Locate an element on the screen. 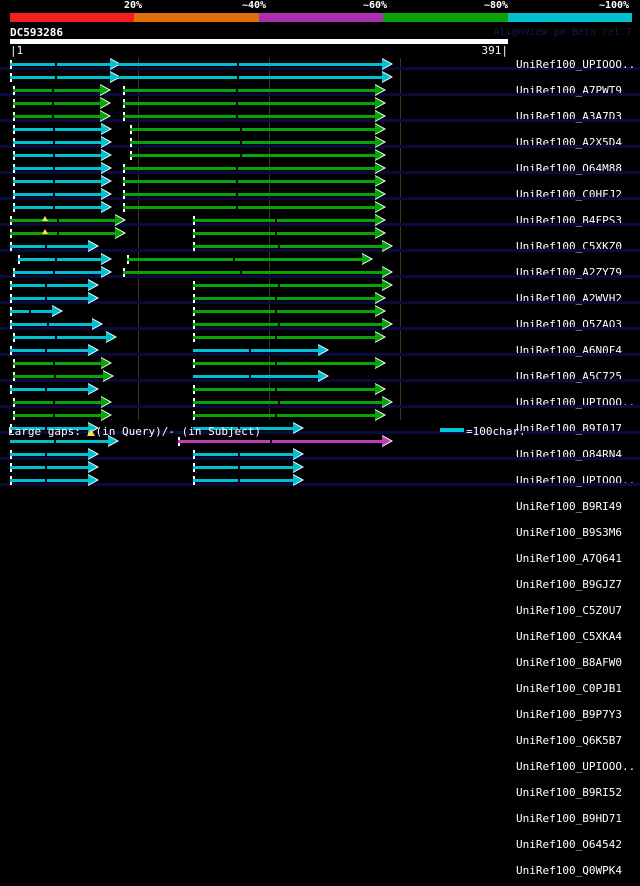 This screenshot has width=640, height=886. alignment-row: UniRef100_A2WVH2 is located at coordinates (320, 240).